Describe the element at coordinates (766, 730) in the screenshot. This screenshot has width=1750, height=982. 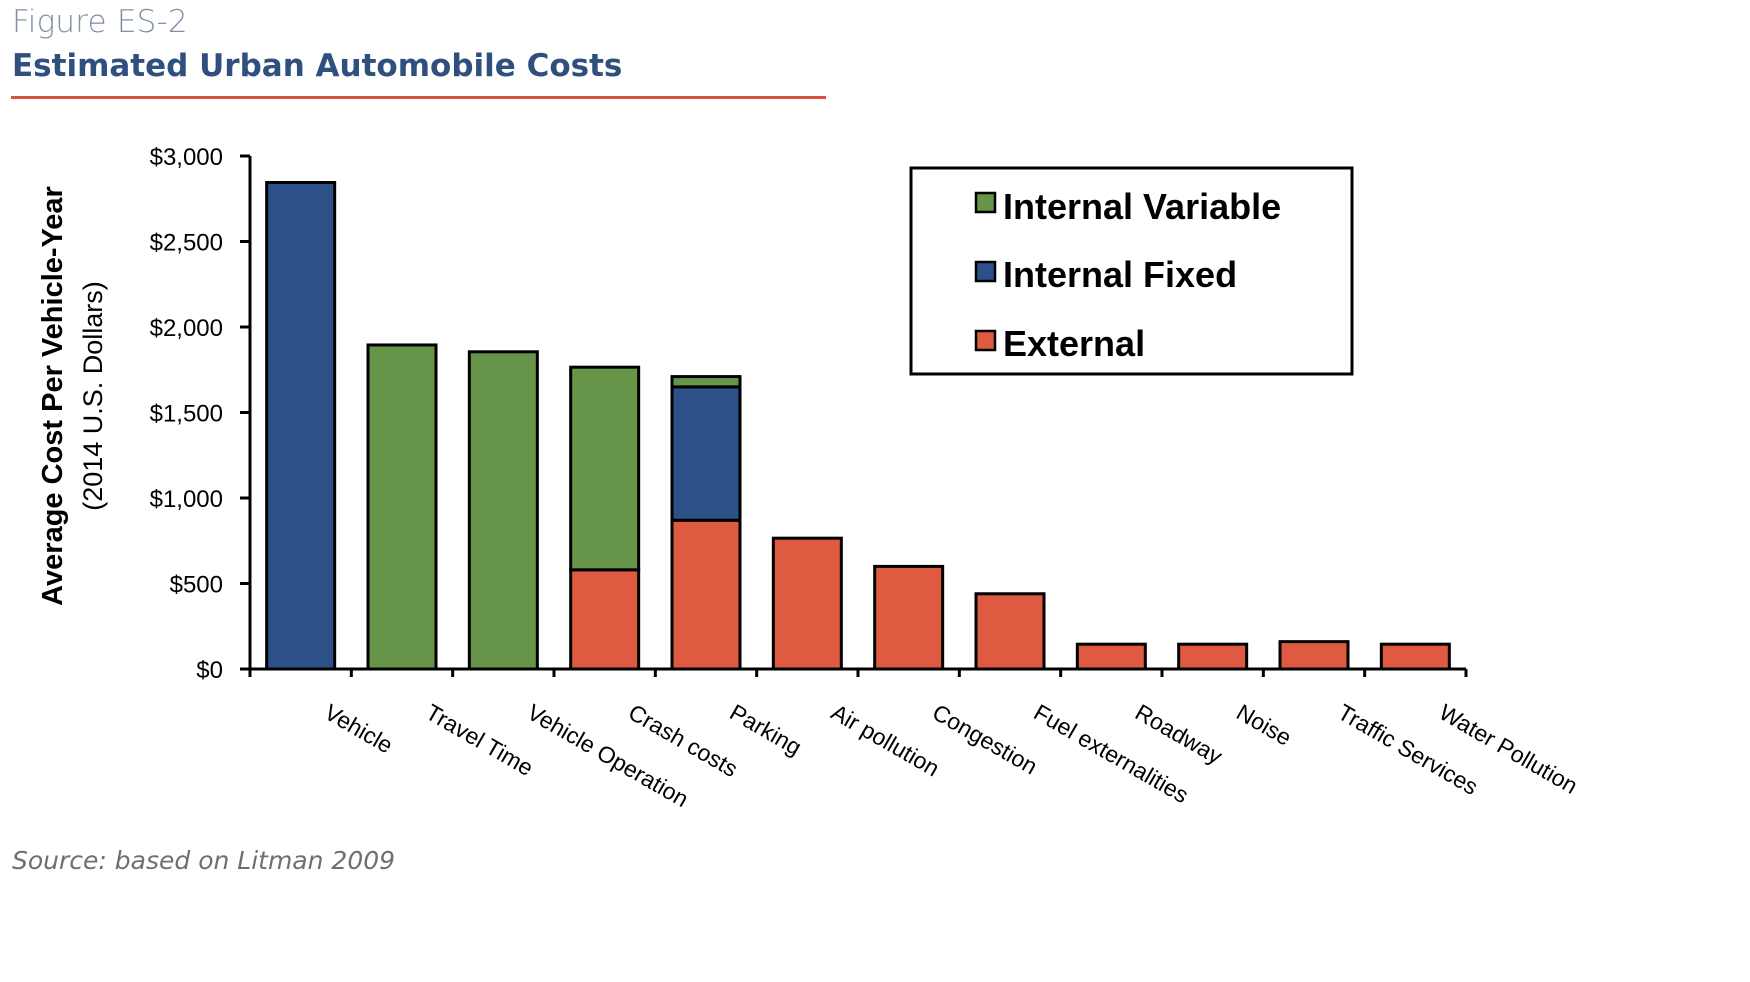
I see `x-tick-label: Parking` at that location.